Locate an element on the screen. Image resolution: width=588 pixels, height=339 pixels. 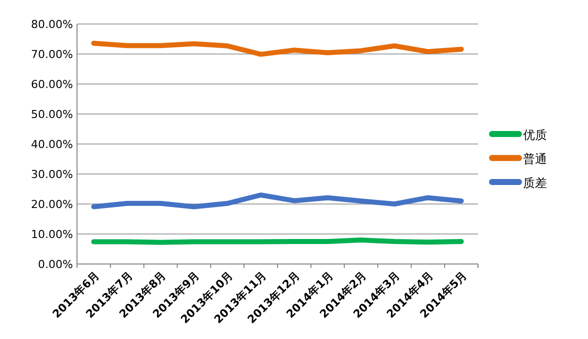
y-tick-label: 70.00% is located at coordinates (52, 54).